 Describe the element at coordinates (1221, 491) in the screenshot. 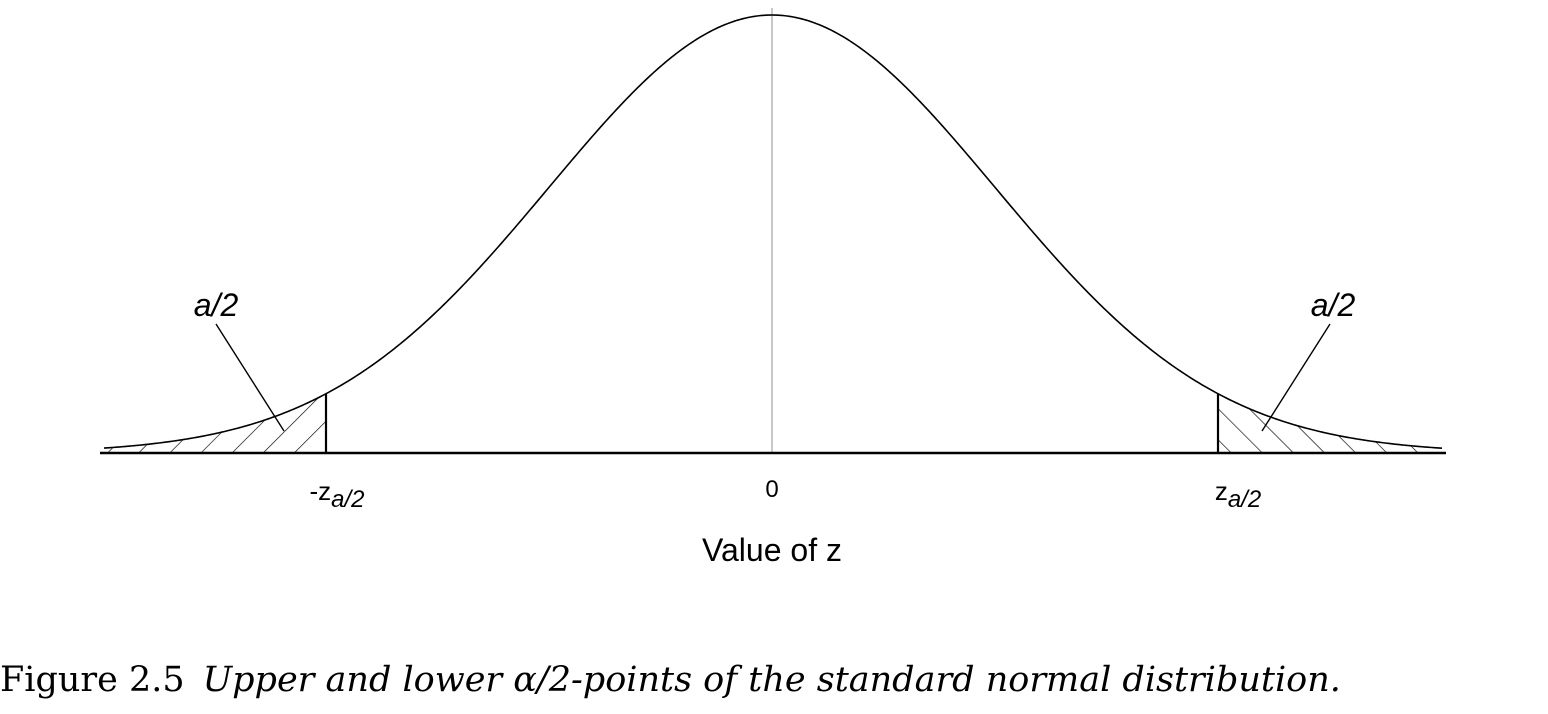

I see `right-critical-z: z` at that location.